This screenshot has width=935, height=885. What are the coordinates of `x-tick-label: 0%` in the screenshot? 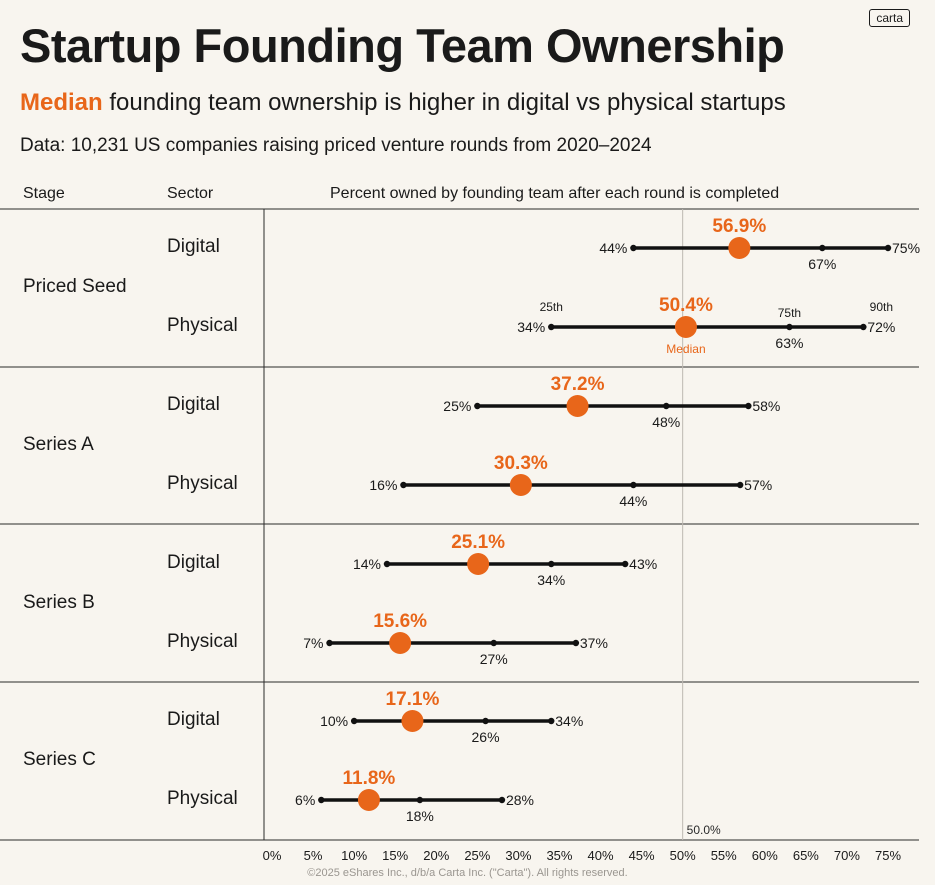 It's located at (272, 855).